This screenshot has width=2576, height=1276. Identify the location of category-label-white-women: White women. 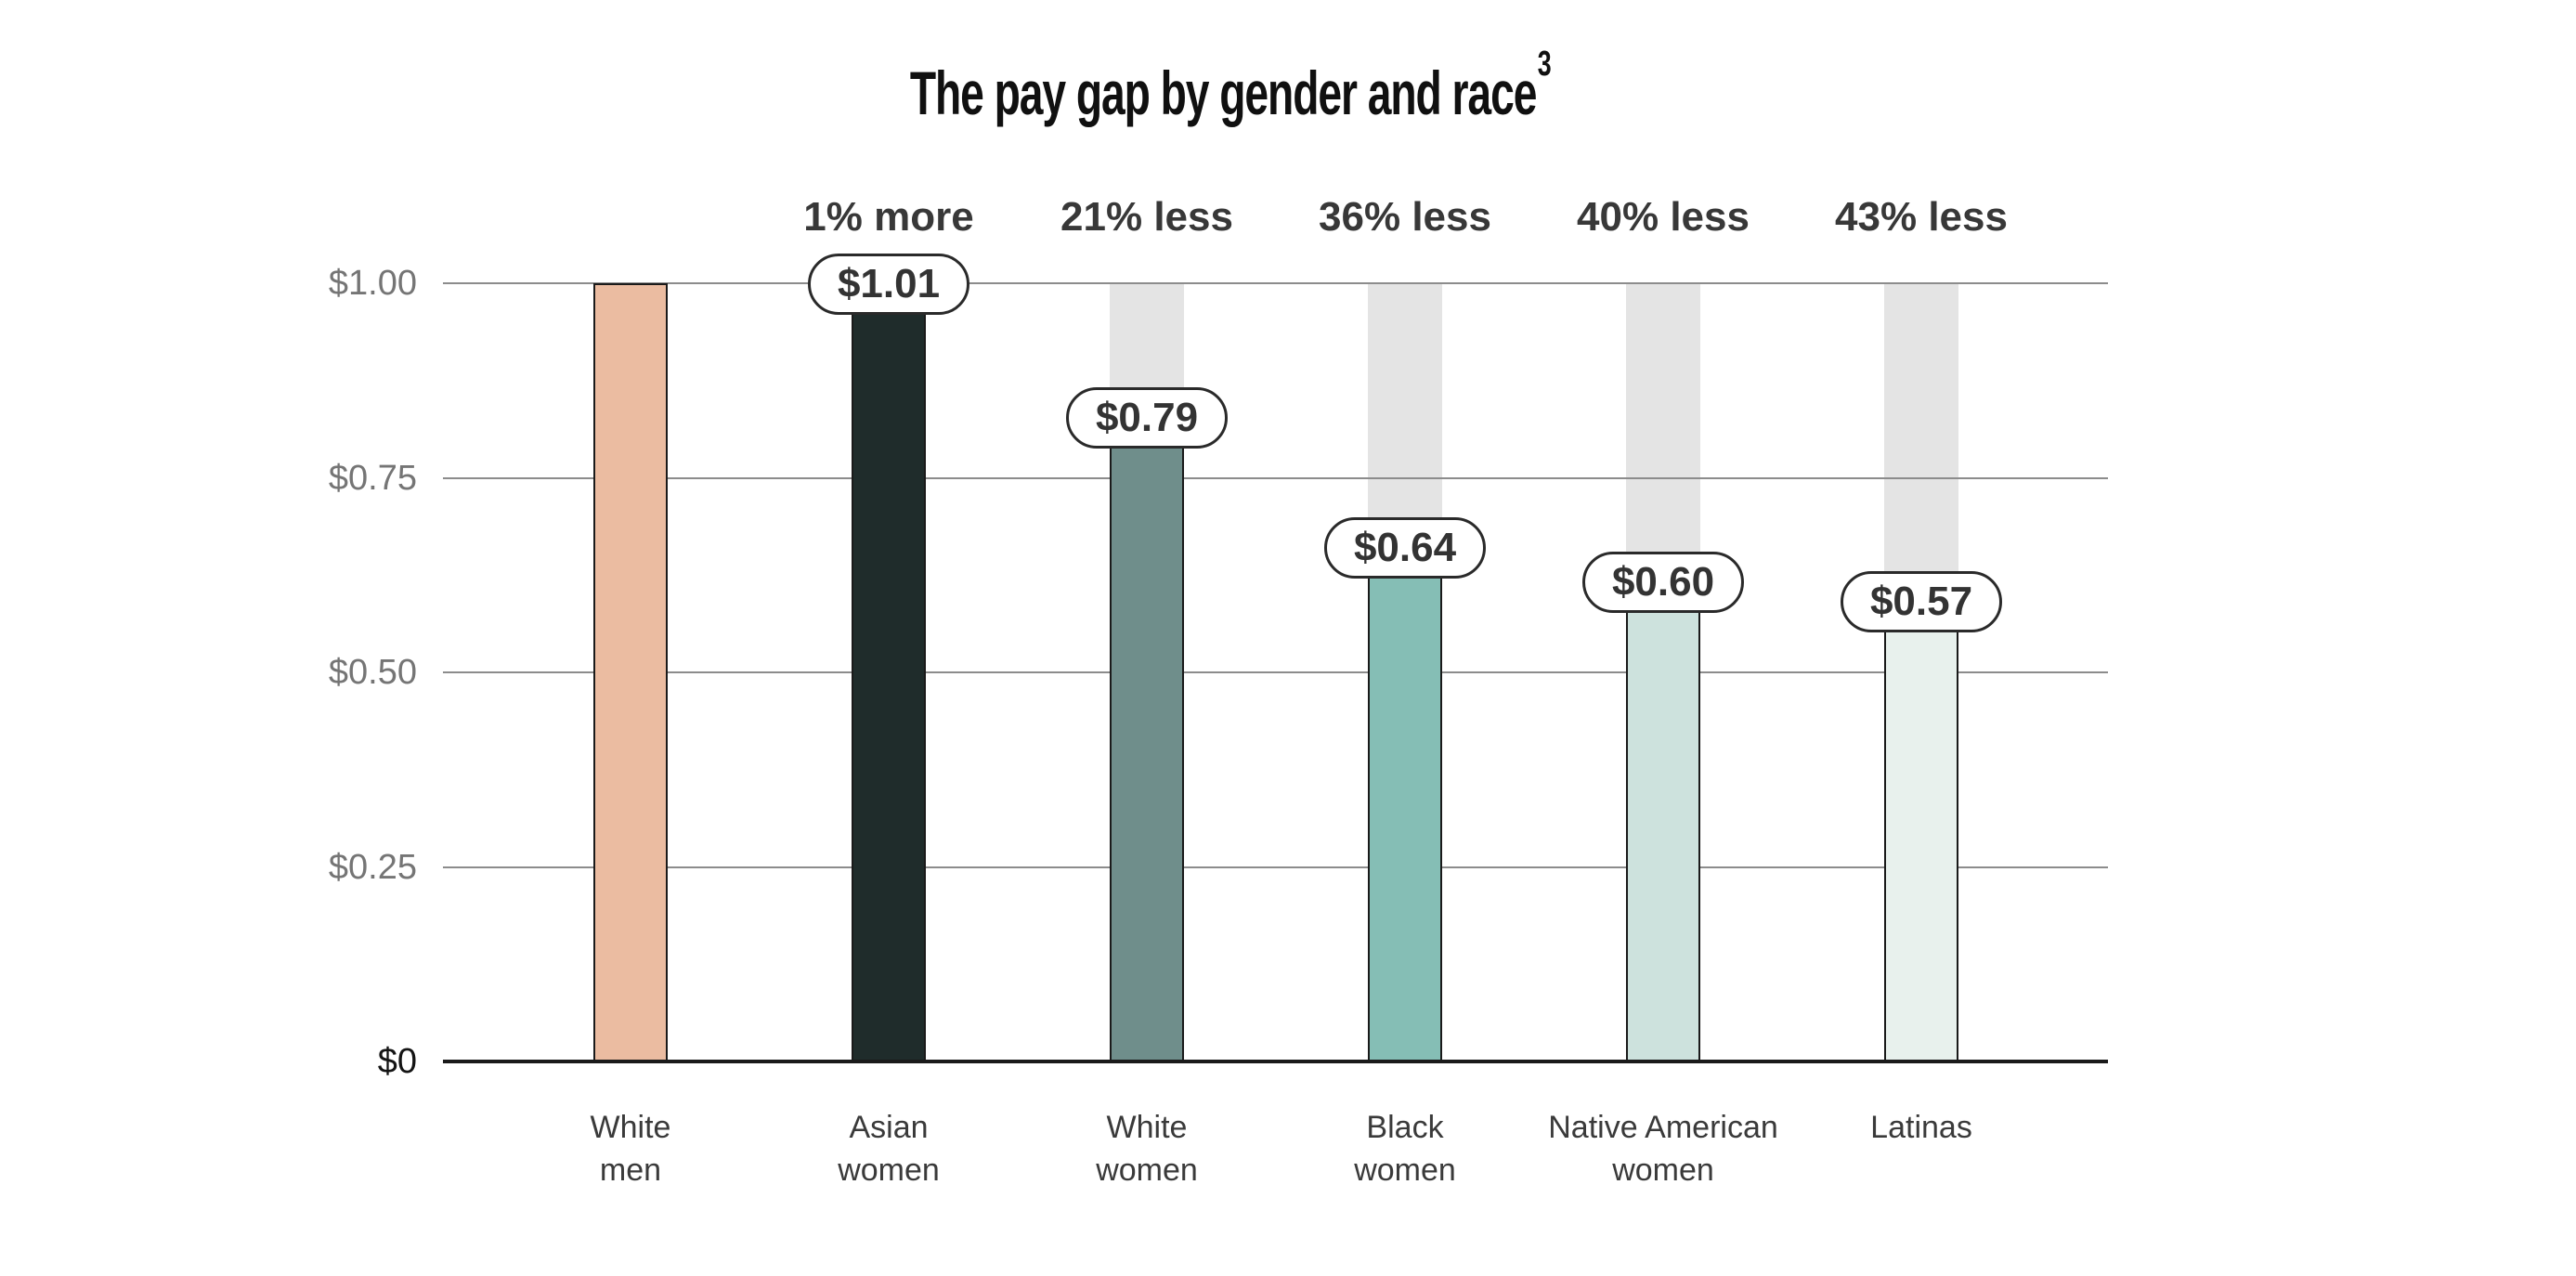
(1147, 1148).